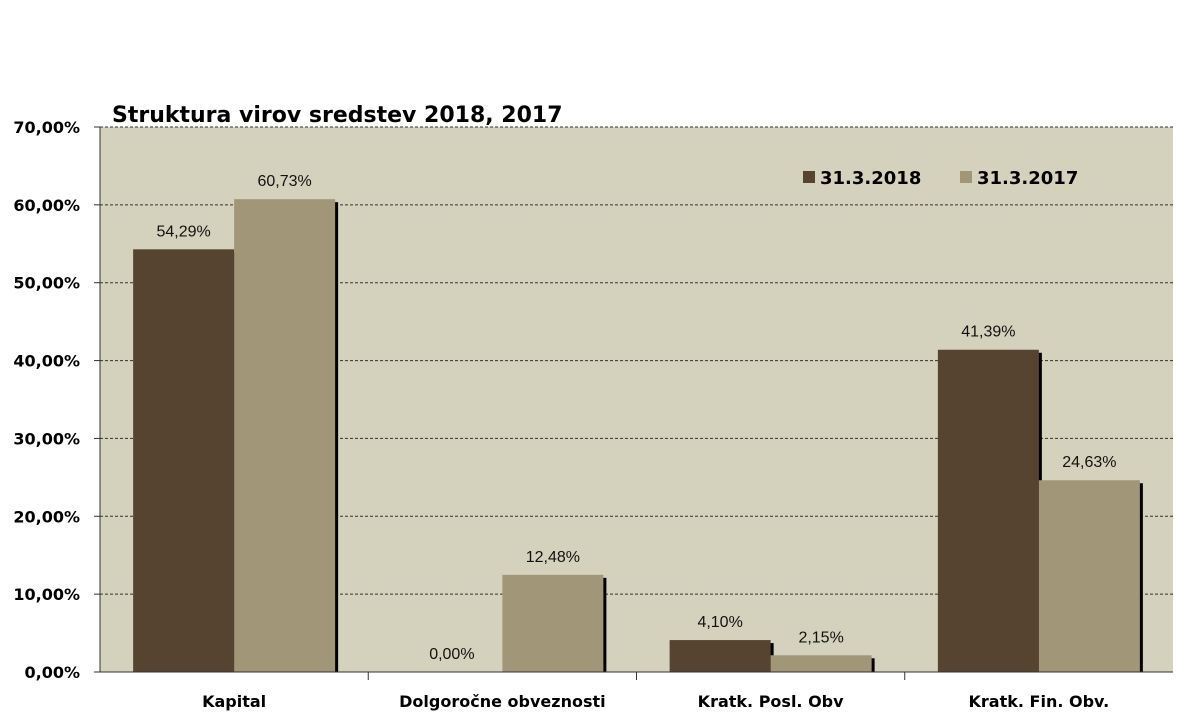 This screenshot has height=722, width=1177. Describe the element at coordinates (820, 637) in the screenshot. I see `data-label: 2,15%` at that location.